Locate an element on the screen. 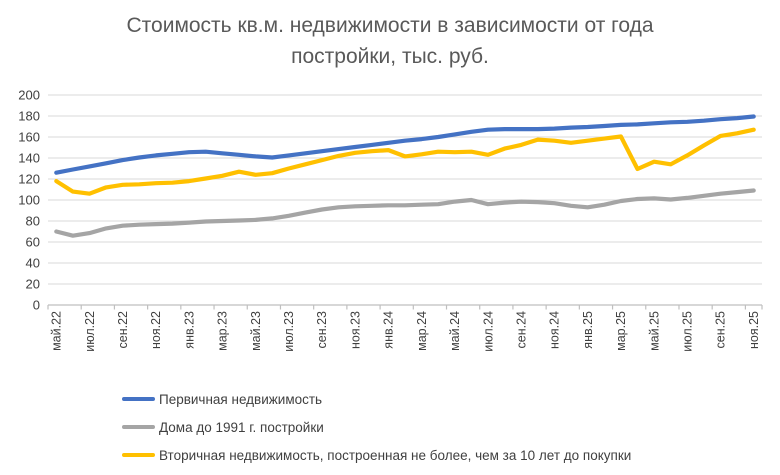 The width and height of the screenshot is (780, 475). x-tick-label: мар.24 is located at coordinates (422, 331).